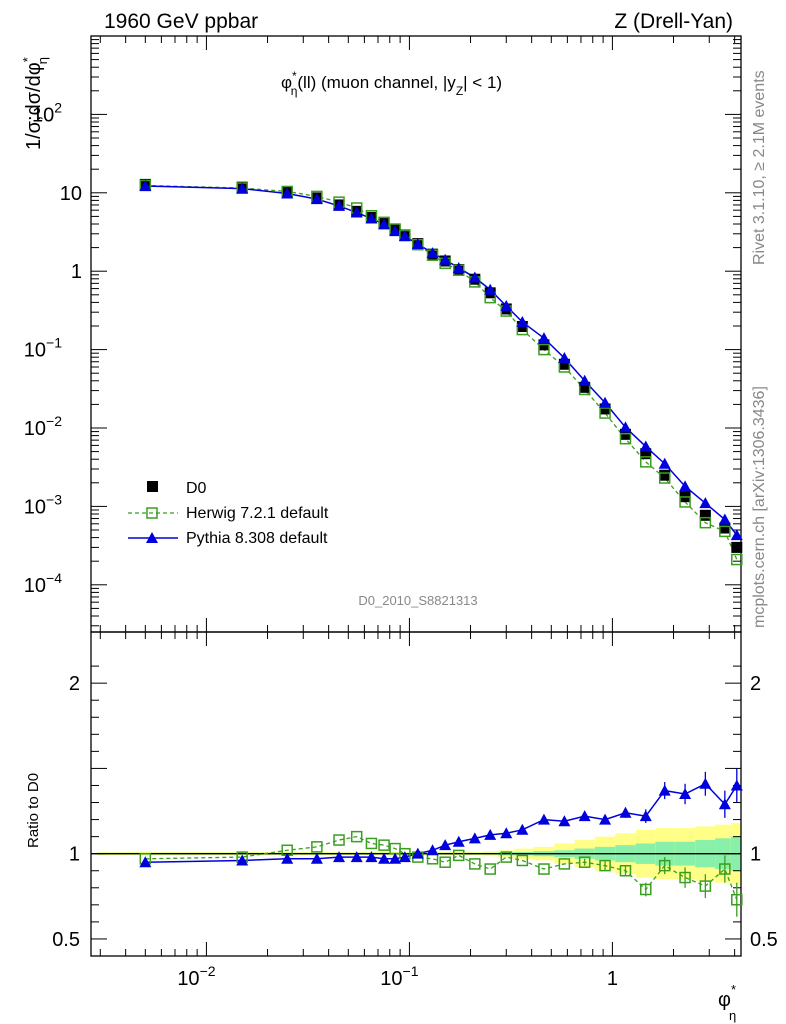  What do you see at coordinates (71, 194) in the screenshot?
I see `y-tick-label: 10` at bounding box center [71, 194].